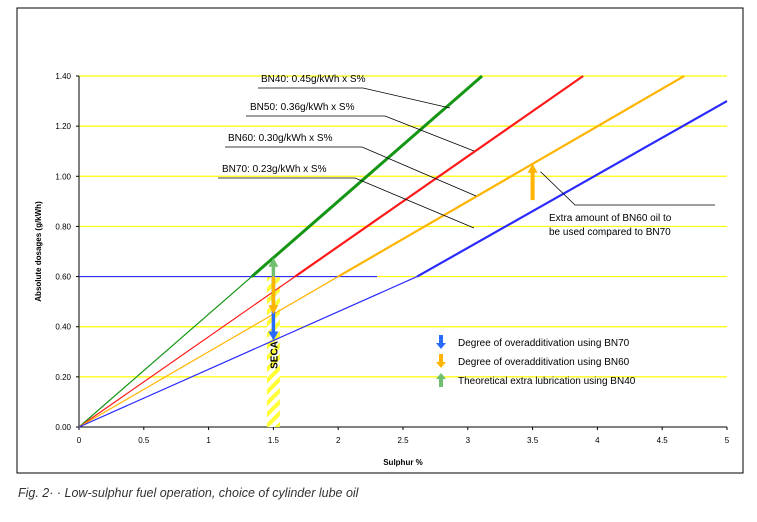  I want to click on extra-arrow-head, so click(532, 168).